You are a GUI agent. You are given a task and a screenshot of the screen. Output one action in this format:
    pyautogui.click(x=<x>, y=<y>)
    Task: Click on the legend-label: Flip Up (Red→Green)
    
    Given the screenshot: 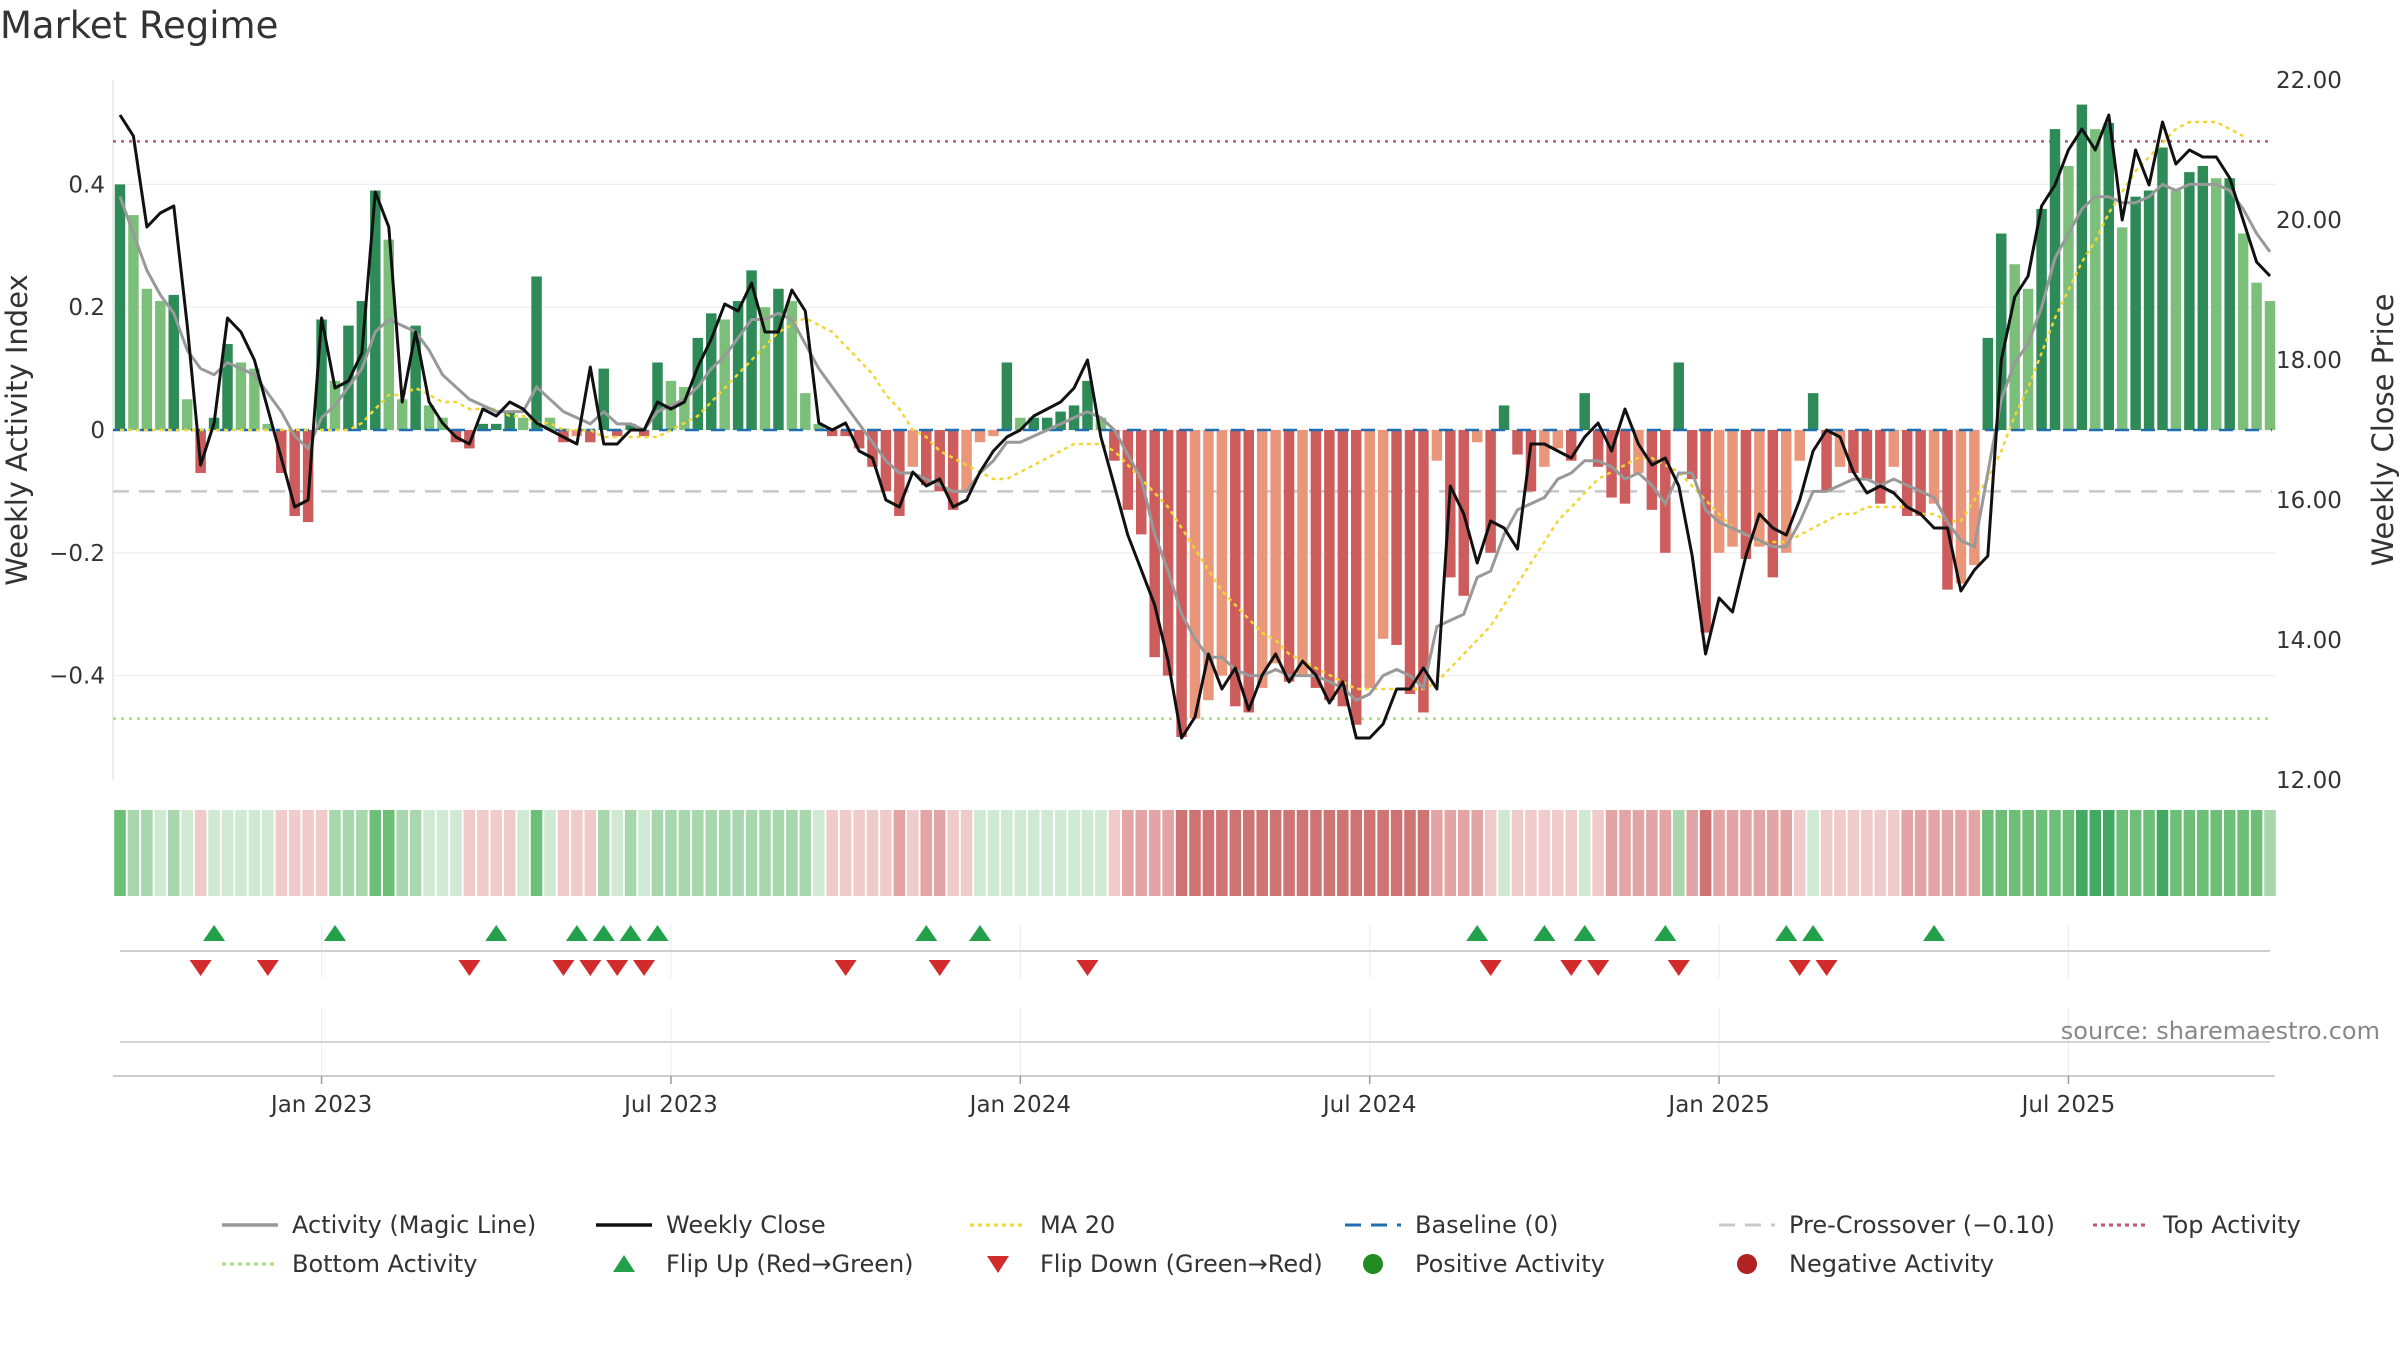 What is the action you would take?
    pyautogui.click(x=790, y=1264)
    